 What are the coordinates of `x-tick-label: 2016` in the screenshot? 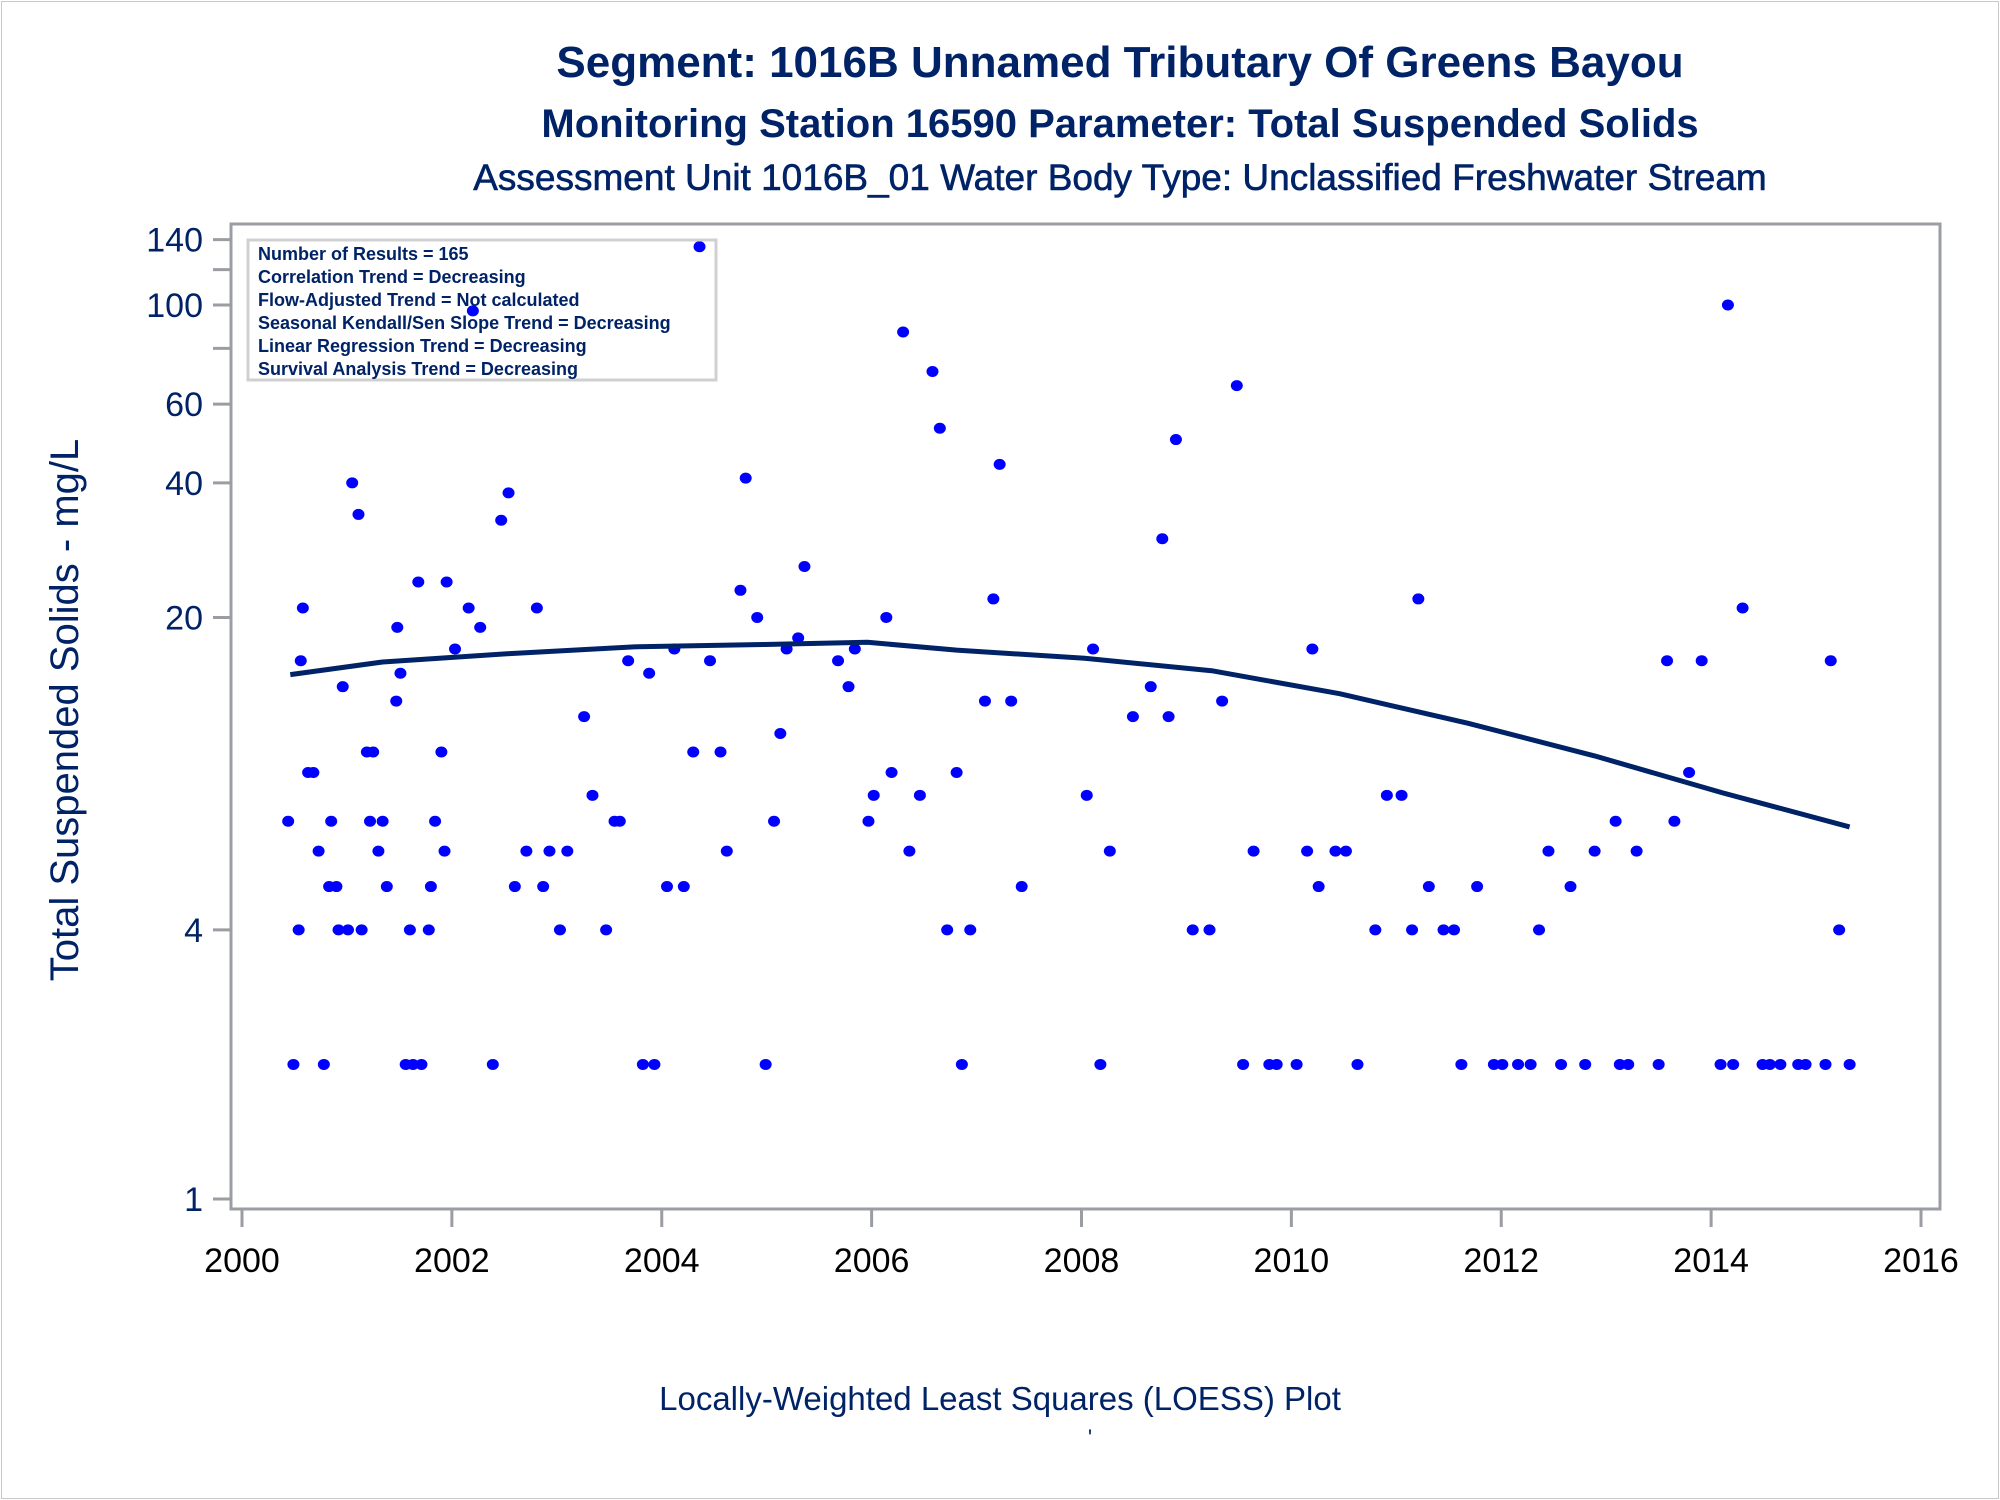 It's located at (1921, 1261).